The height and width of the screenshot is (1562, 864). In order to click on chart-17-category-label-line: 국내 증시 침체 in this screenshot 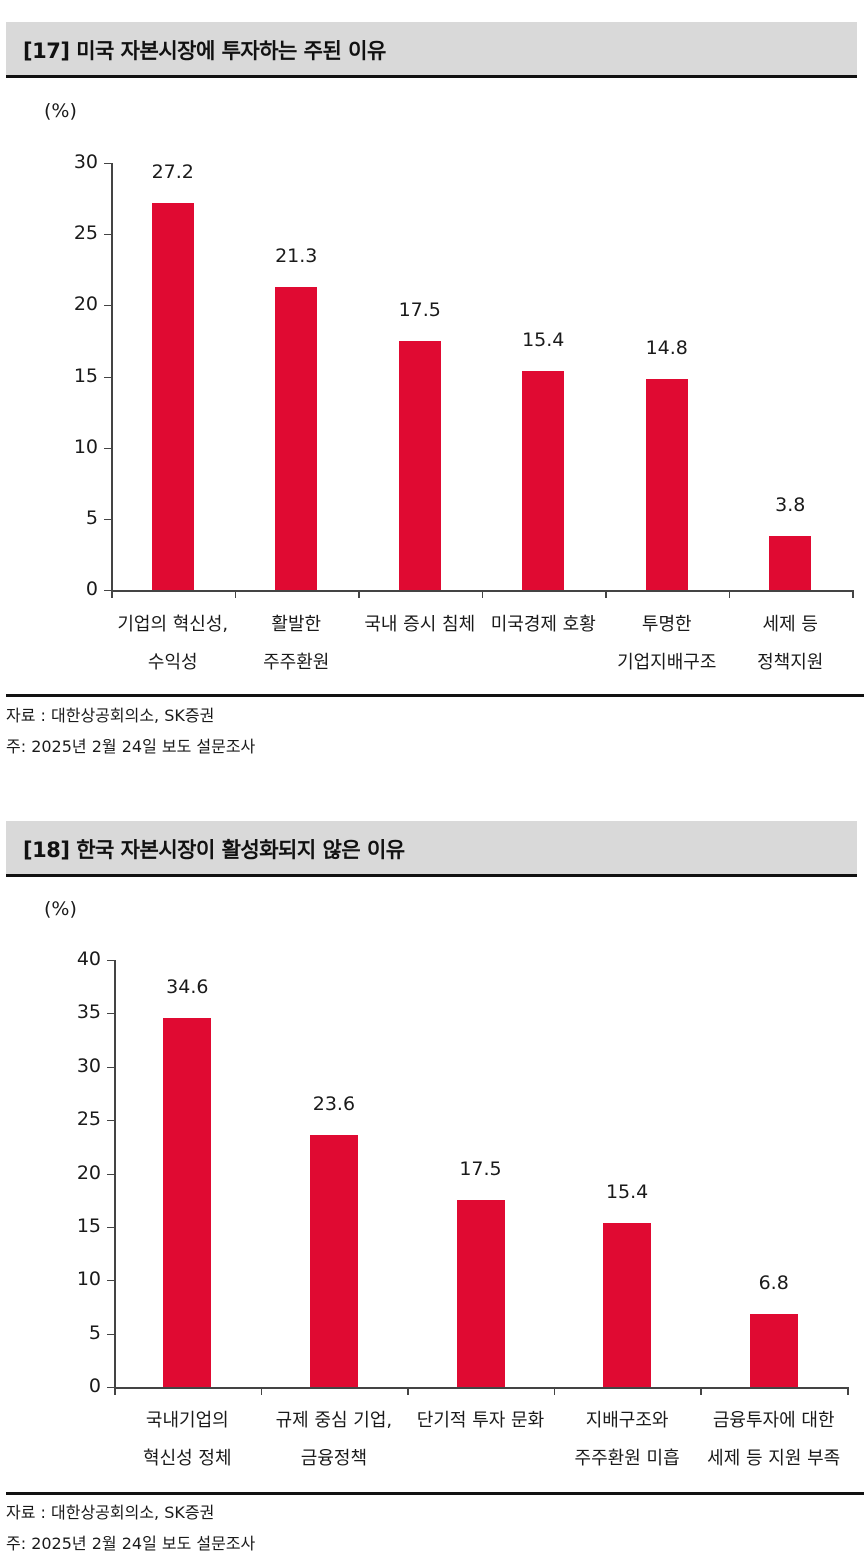, I will do `click(420, 624)`.